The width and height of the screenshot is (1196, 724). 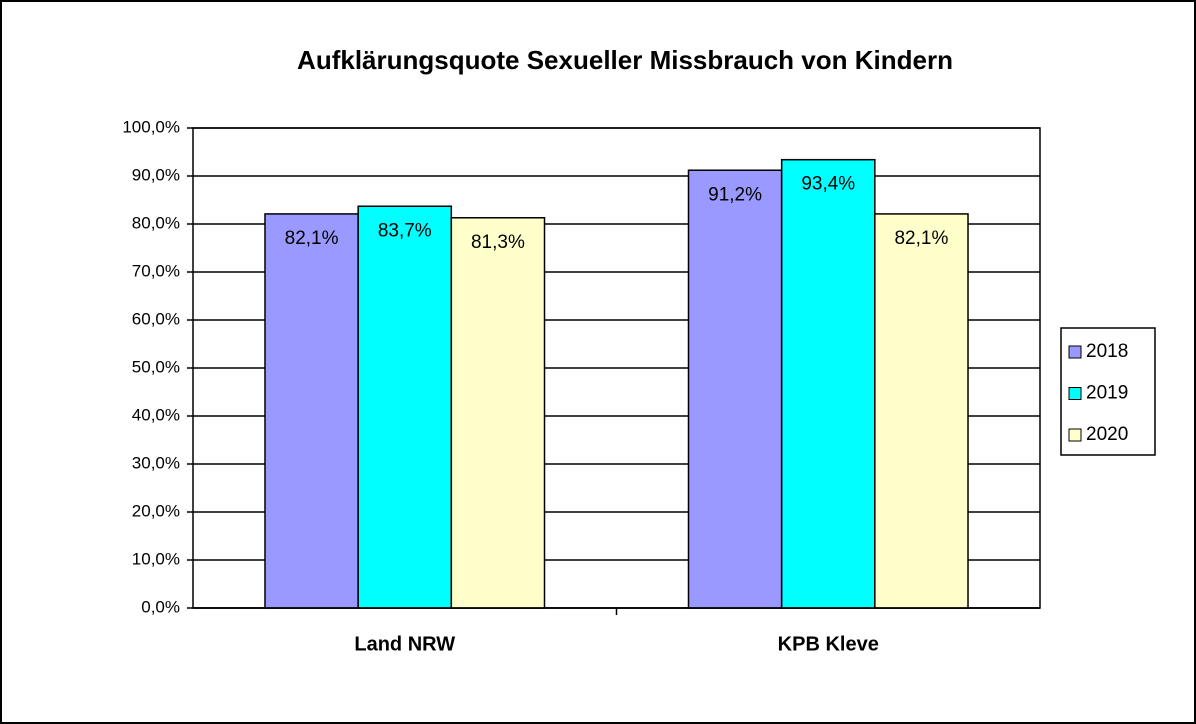 I want to click on y-tick-label: 70,0%, so click(x=156, y=270).